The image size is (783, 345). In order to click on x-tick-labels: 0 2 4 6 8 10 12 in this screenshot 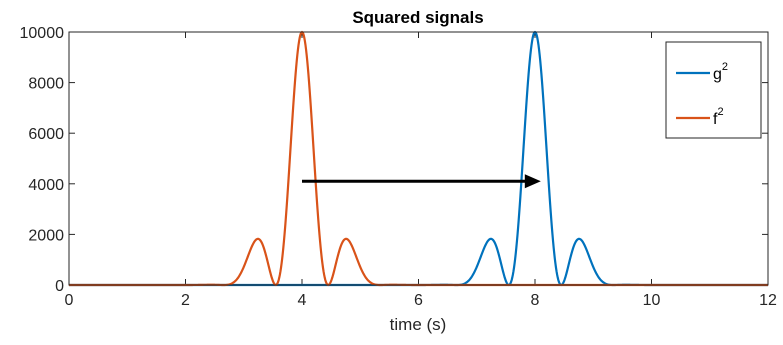, I will do `click(421, 300)`.